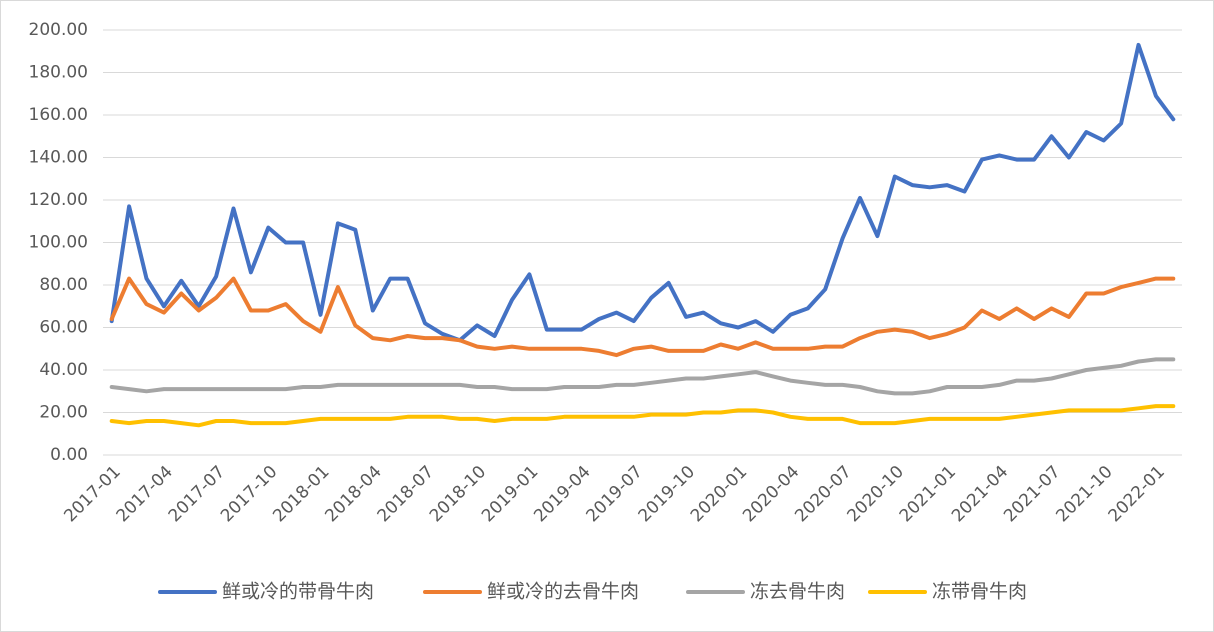 The width and height of the screenshot is (1214, 632). What do you see at coordinates (58, 158) in the screenshot?
I see `y-tick-label: 140.00` at bounding box center [58, 158].